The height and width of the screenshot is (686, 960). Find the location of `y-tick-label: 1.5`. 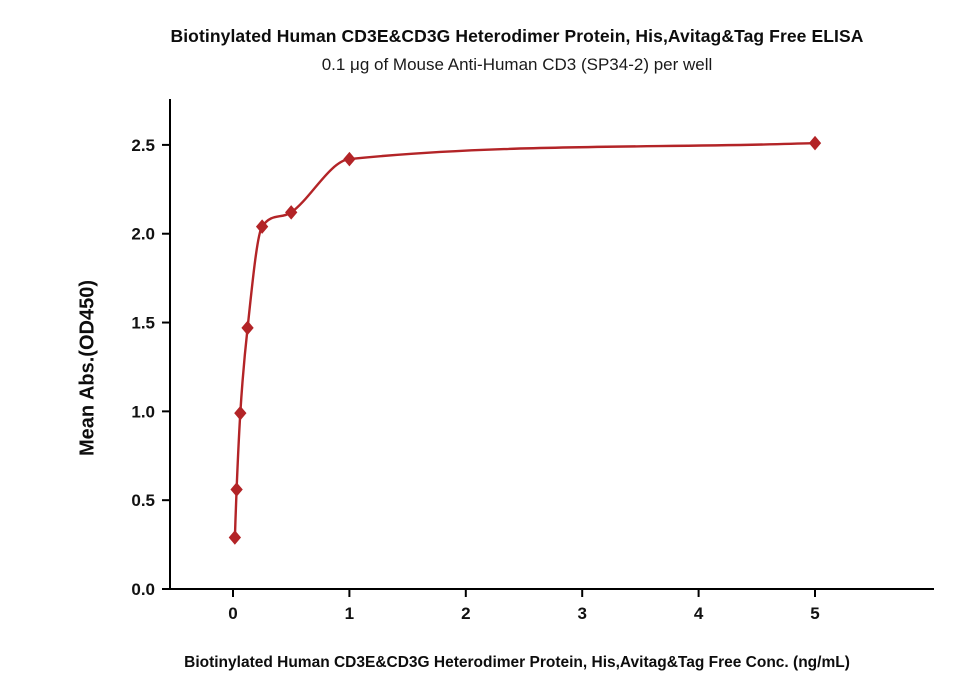

y-tick-label: 1.5 is located at coordinates (143, 323).